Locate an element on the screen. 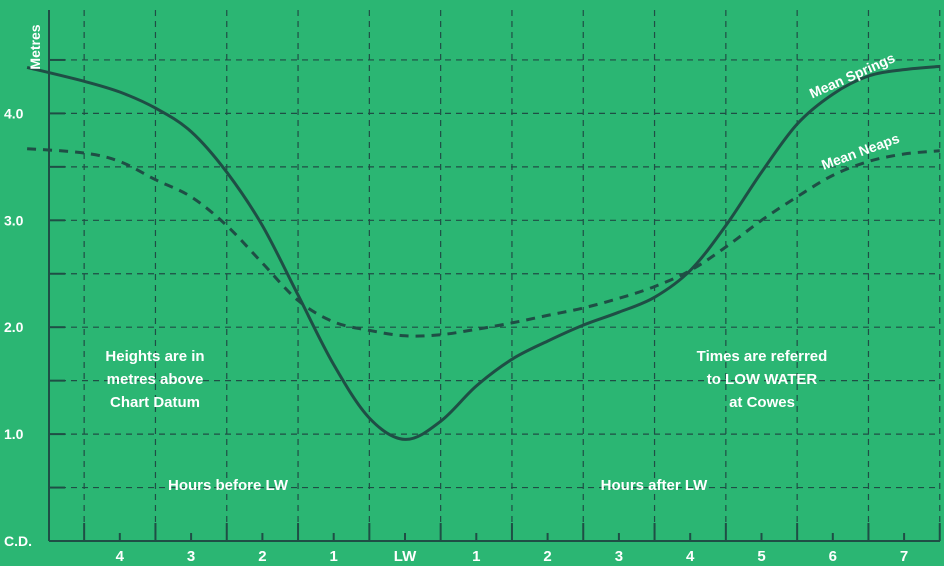  y-tick-label-3-0: 3.0 is located at coordinates (14, 220).